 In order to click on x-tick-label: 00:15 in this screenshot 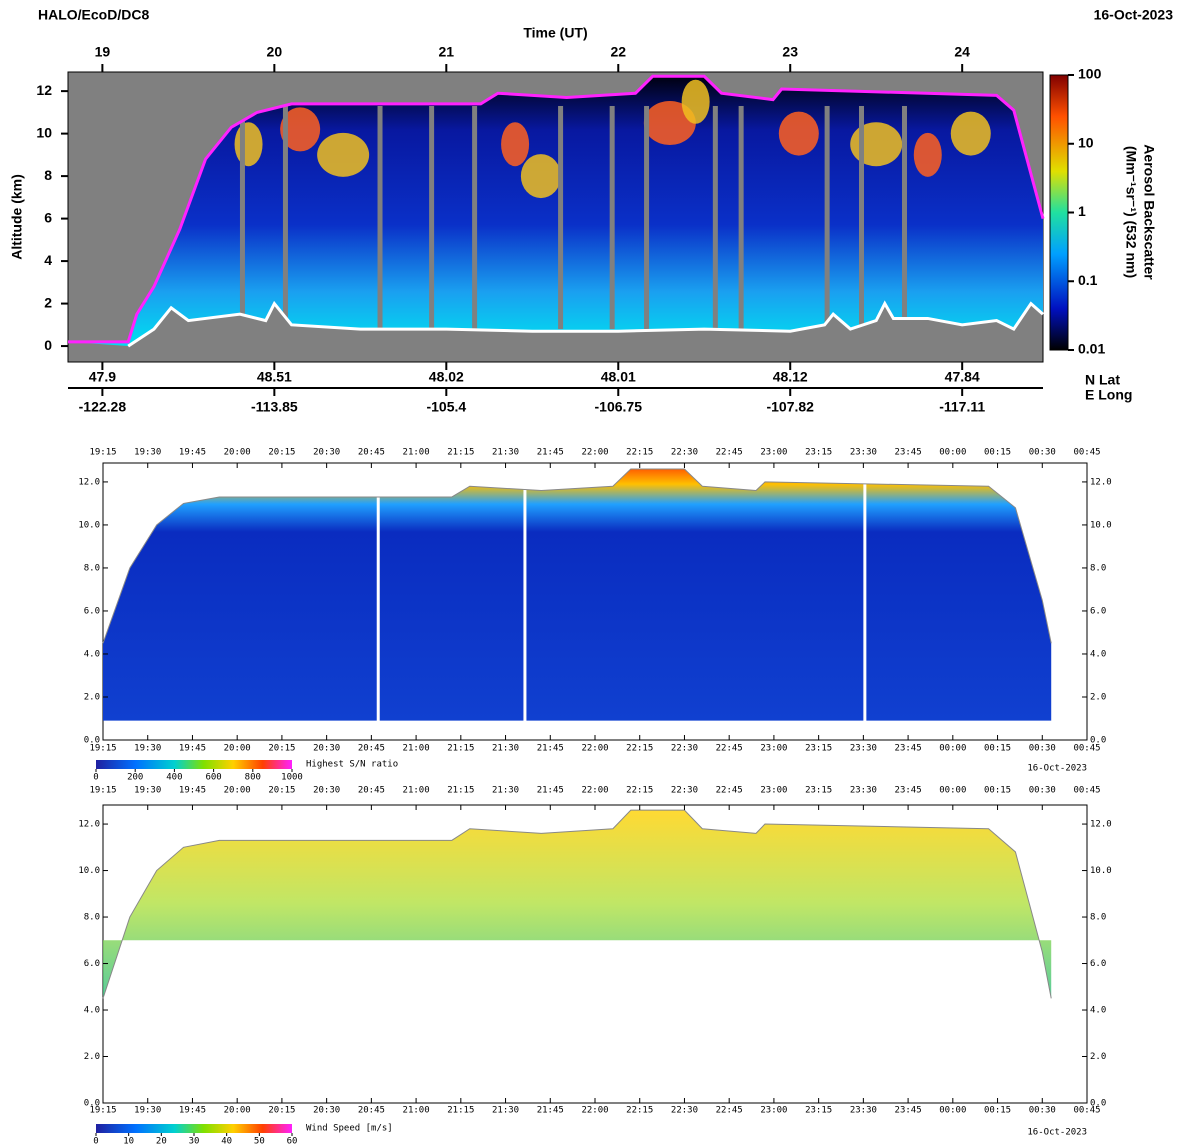, I will do `click(997, 791)`.